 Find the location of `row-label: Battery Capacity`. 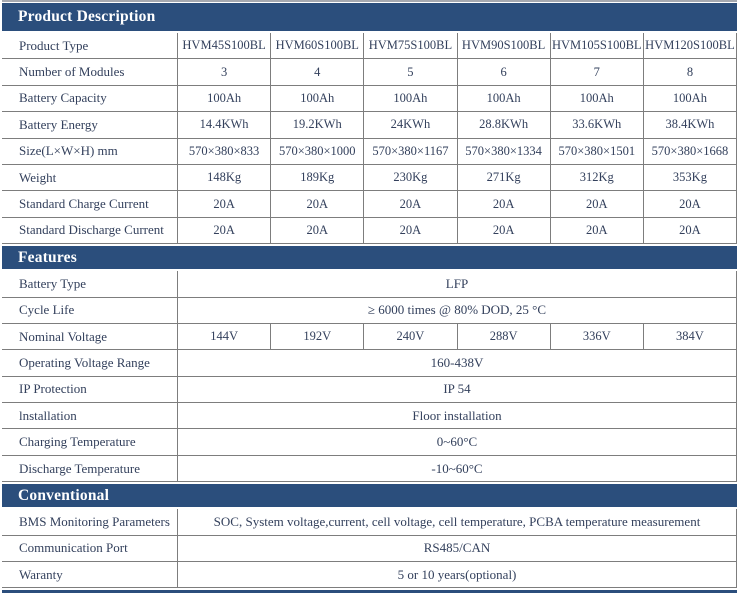

row-label: Battery Capacity is located at coordinates (63, 98).